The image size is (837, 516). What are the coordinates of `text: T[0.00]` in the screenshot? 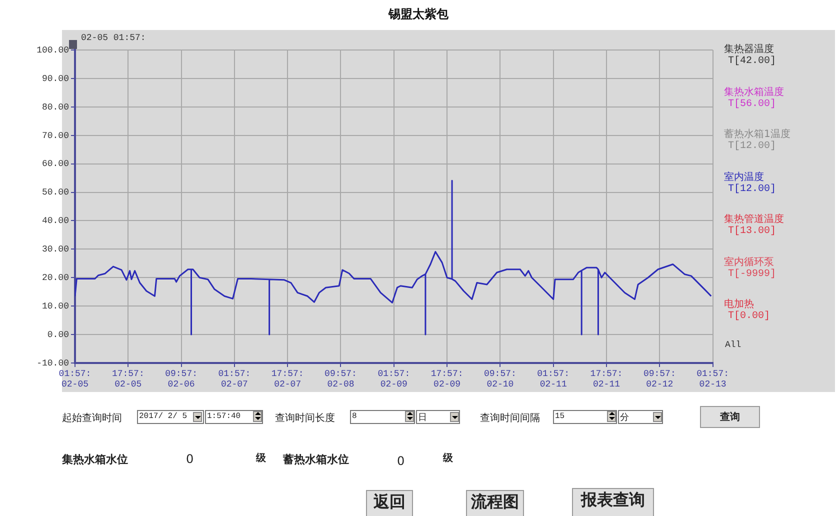 It's located at (748, 317).